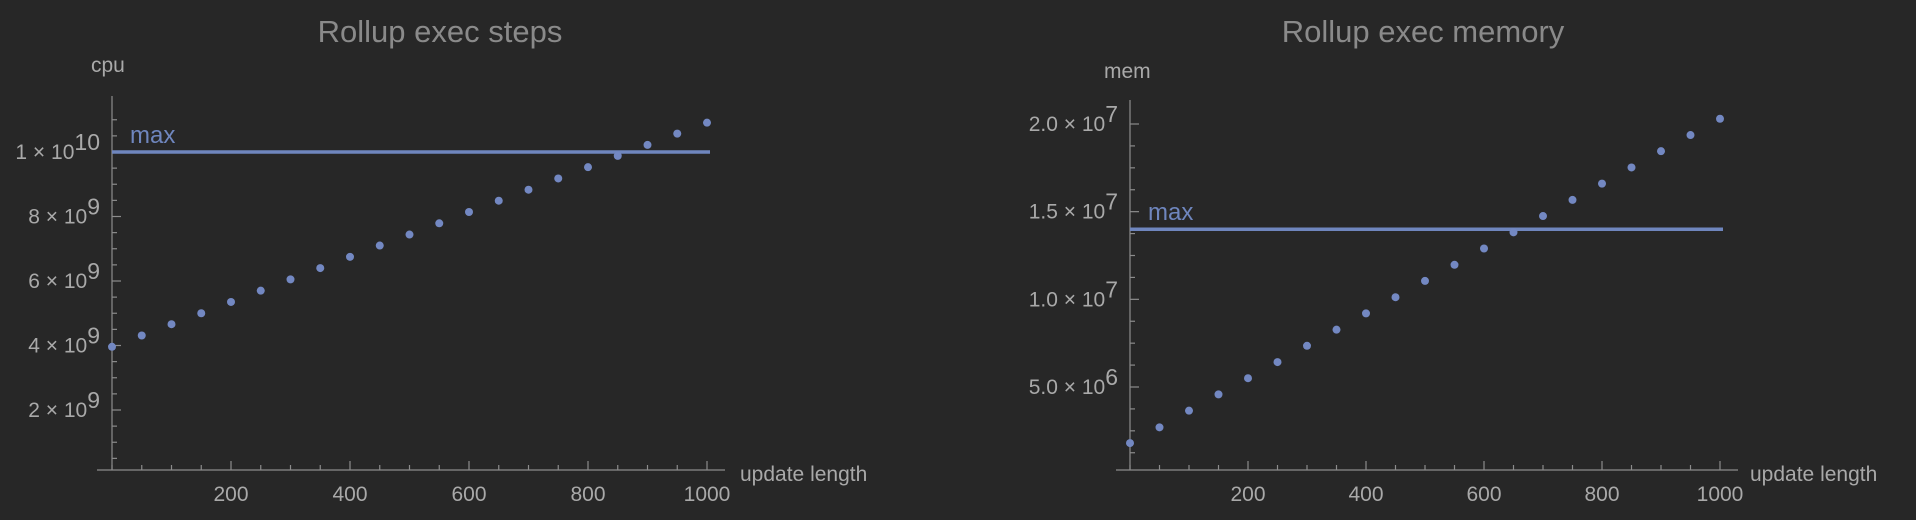 The height and width of the screenshot is (520, 1916). Describe the element at coordinates (1127, 71) in the screenshot. I see `y-axis-label: mem` at that location.